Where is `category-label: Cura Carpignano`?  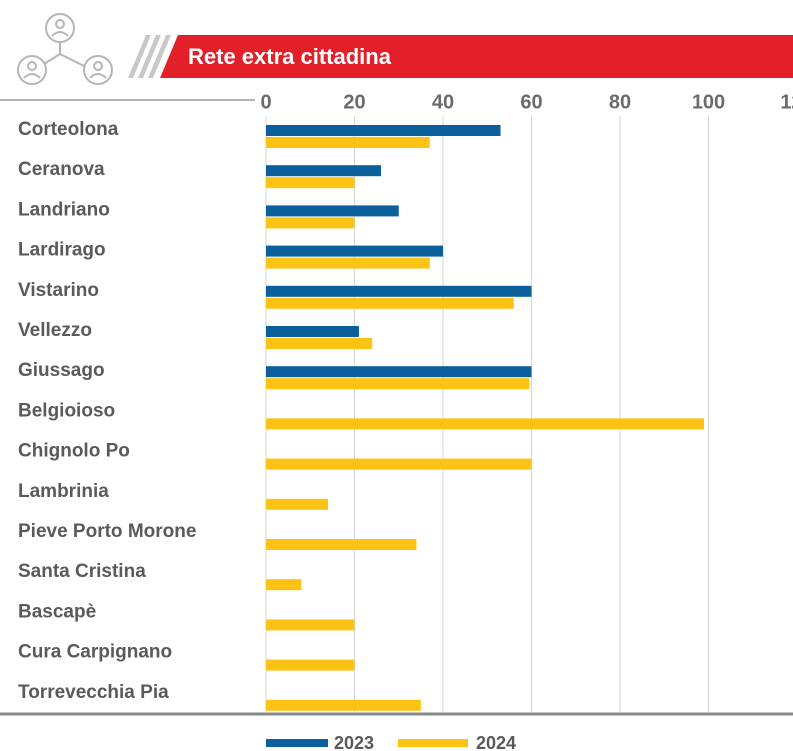 category-label: Cura Carpignano is located at coordinates (95, 652).